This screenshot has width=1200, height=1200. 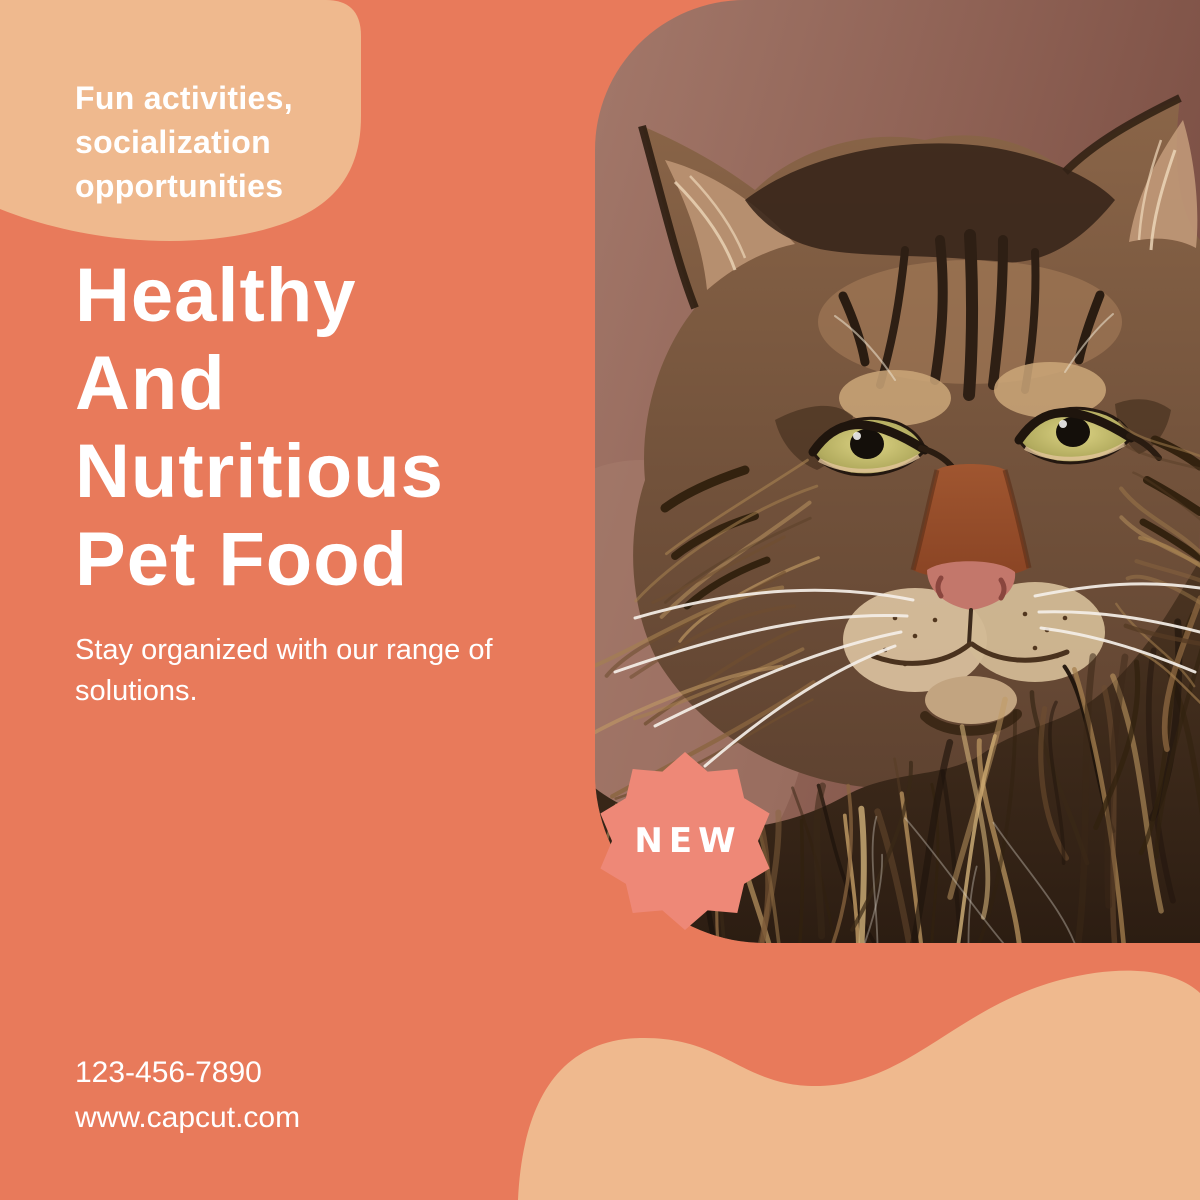 I want to click on brow-whiskers, so click(x=974, y=347).